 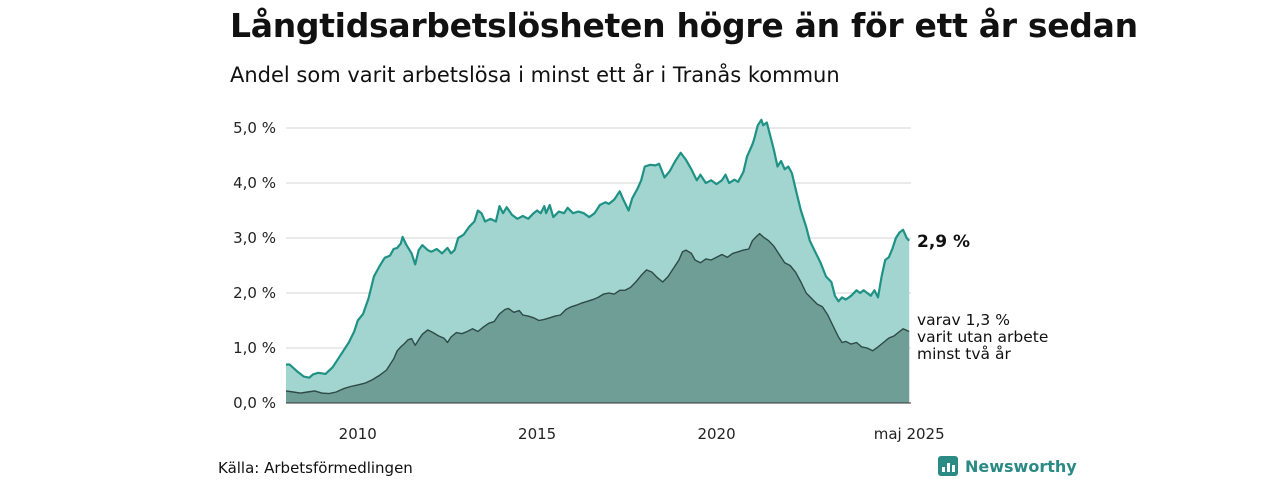 What do you see at coordinates (964, 354) in the screenshot?
I see `subset-label-line: minst två år` at bounding box center [964, 354].